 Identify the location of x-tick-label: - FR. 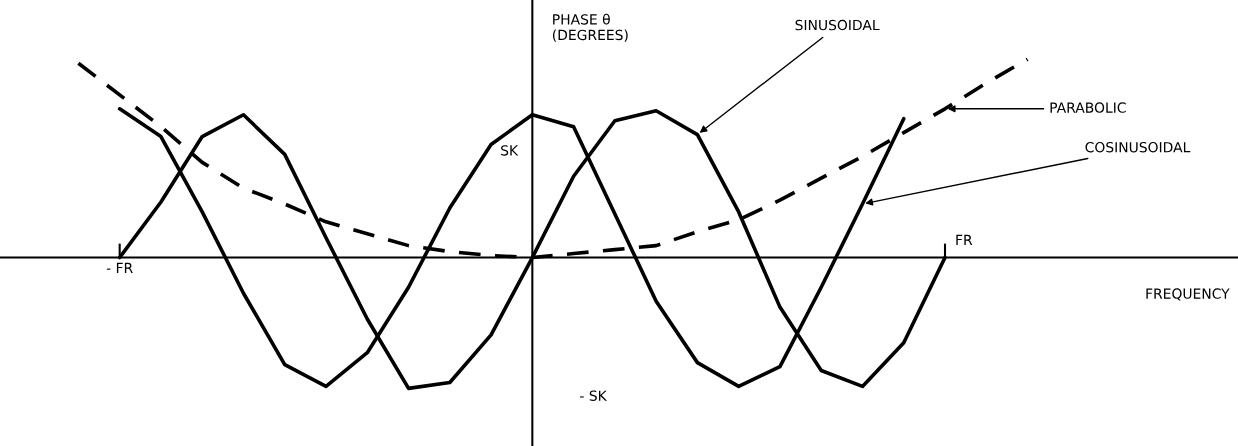
(119, 267).